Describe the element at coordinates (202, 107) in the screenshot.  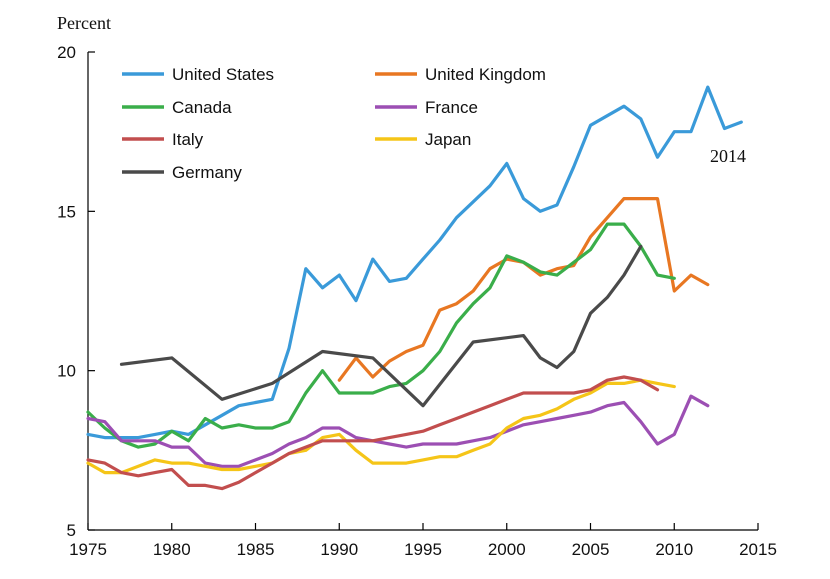
I see `legend-label-canada: Canada` at that location.